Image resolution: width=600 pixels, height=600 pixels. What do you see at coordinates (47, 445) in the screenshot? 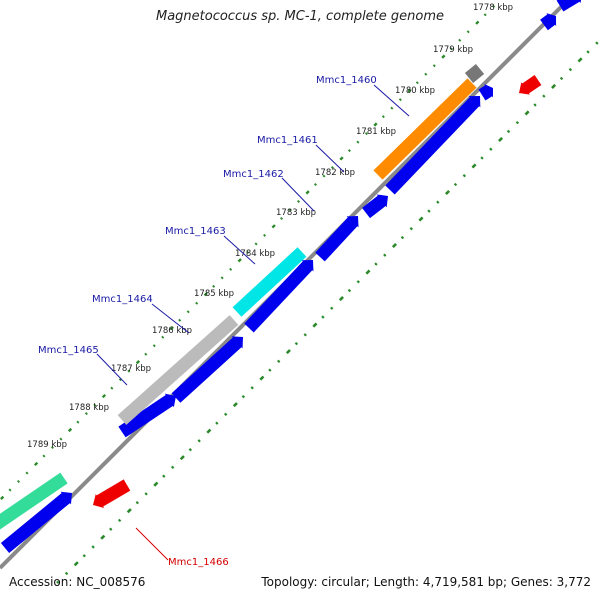
I see `ruler-tick-label: 1789 kbp` at bounding box center [47, 445].